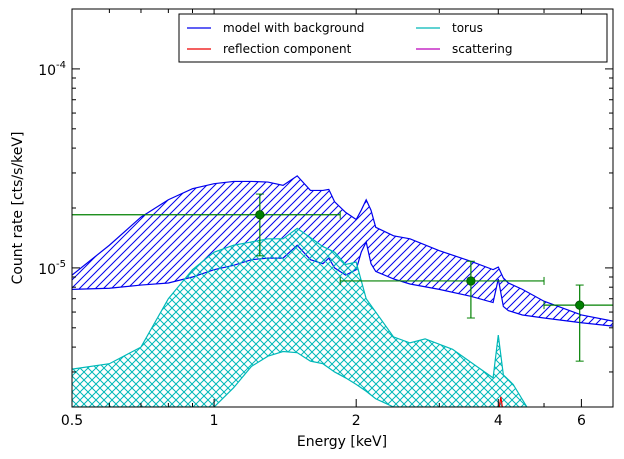  Describe the element at coordinates (287, 49) in the screenshot. I see `legend-label: reflection component` at that location.